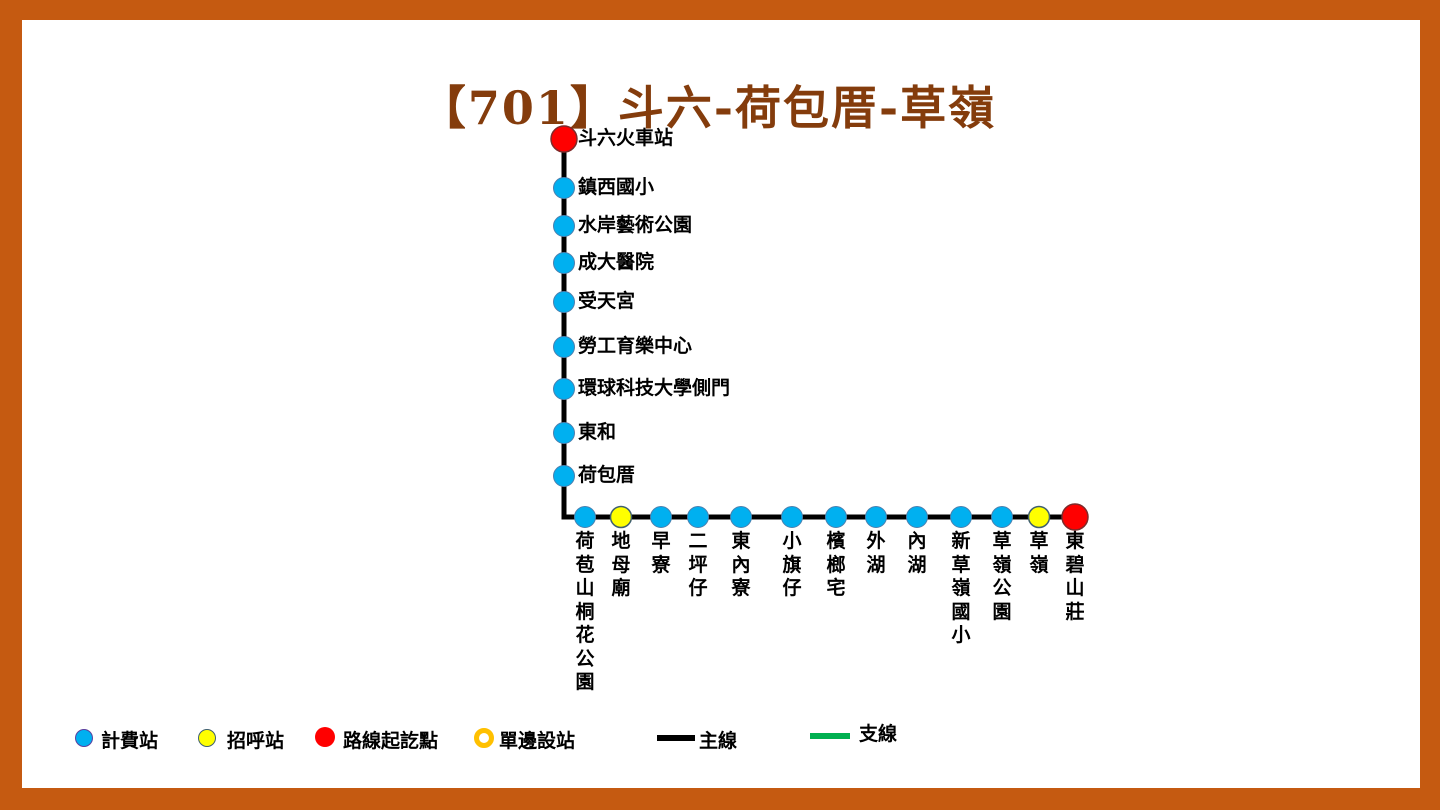  I want to click on stop-label: 鎮西國小, so click(616, 187).